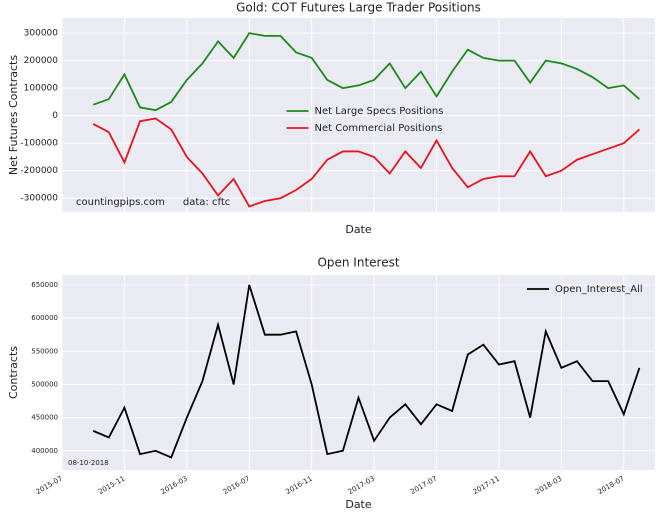  I want to click on chart-title: Open Interest, so click(358, 263).